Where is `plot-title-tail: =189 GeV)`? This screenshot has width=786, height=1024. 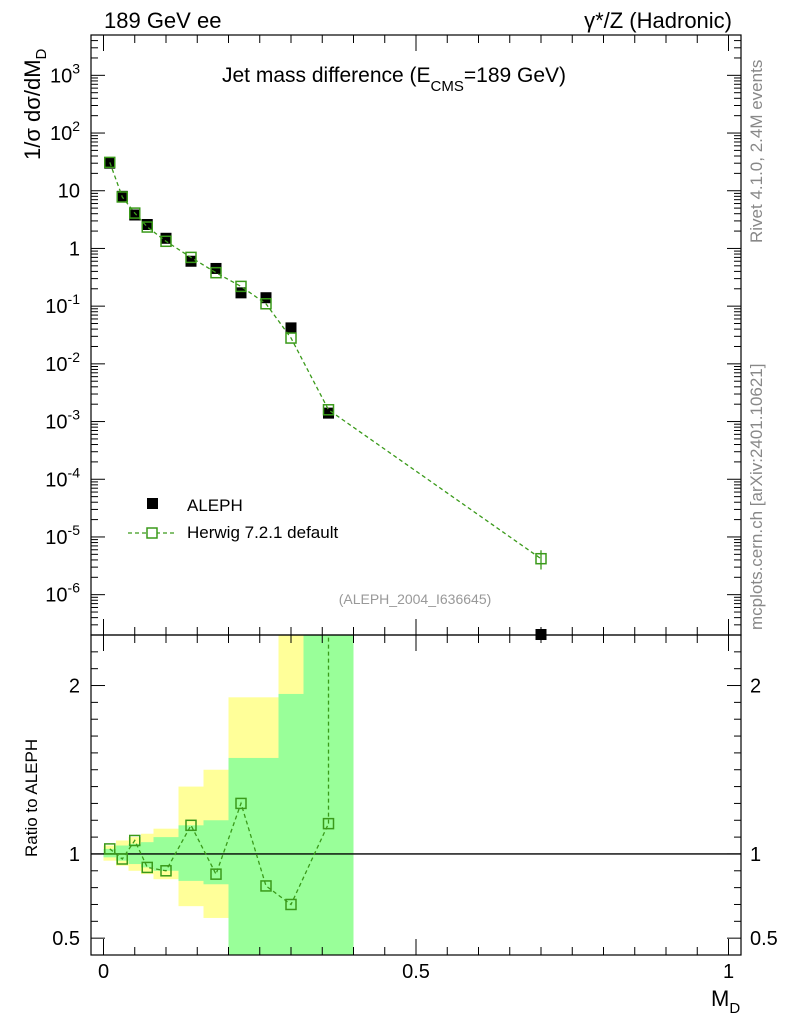 plot-title-tail: =189 GeV) is located at coordinates (515, 75).